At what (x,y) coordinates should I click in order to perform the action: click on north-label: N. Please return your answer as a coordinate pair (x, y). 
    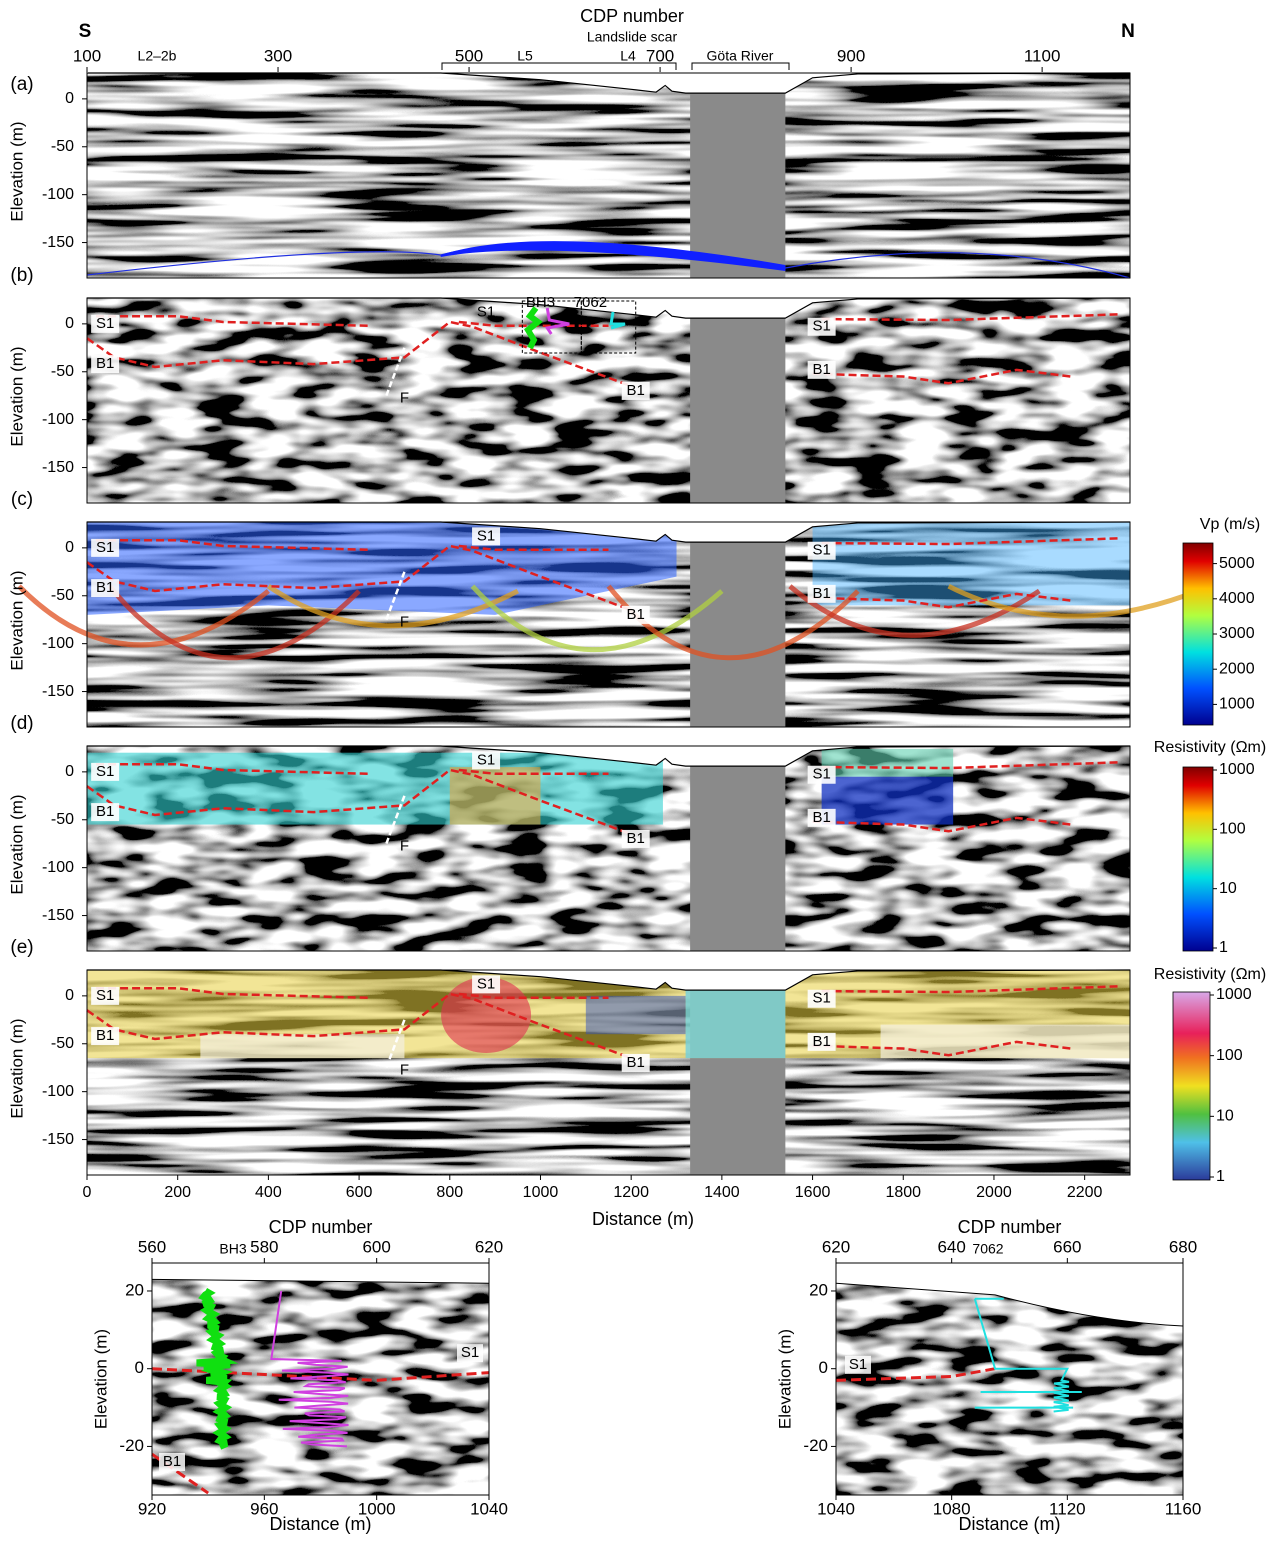
    Looking at the image, I should click on (1128, 31).